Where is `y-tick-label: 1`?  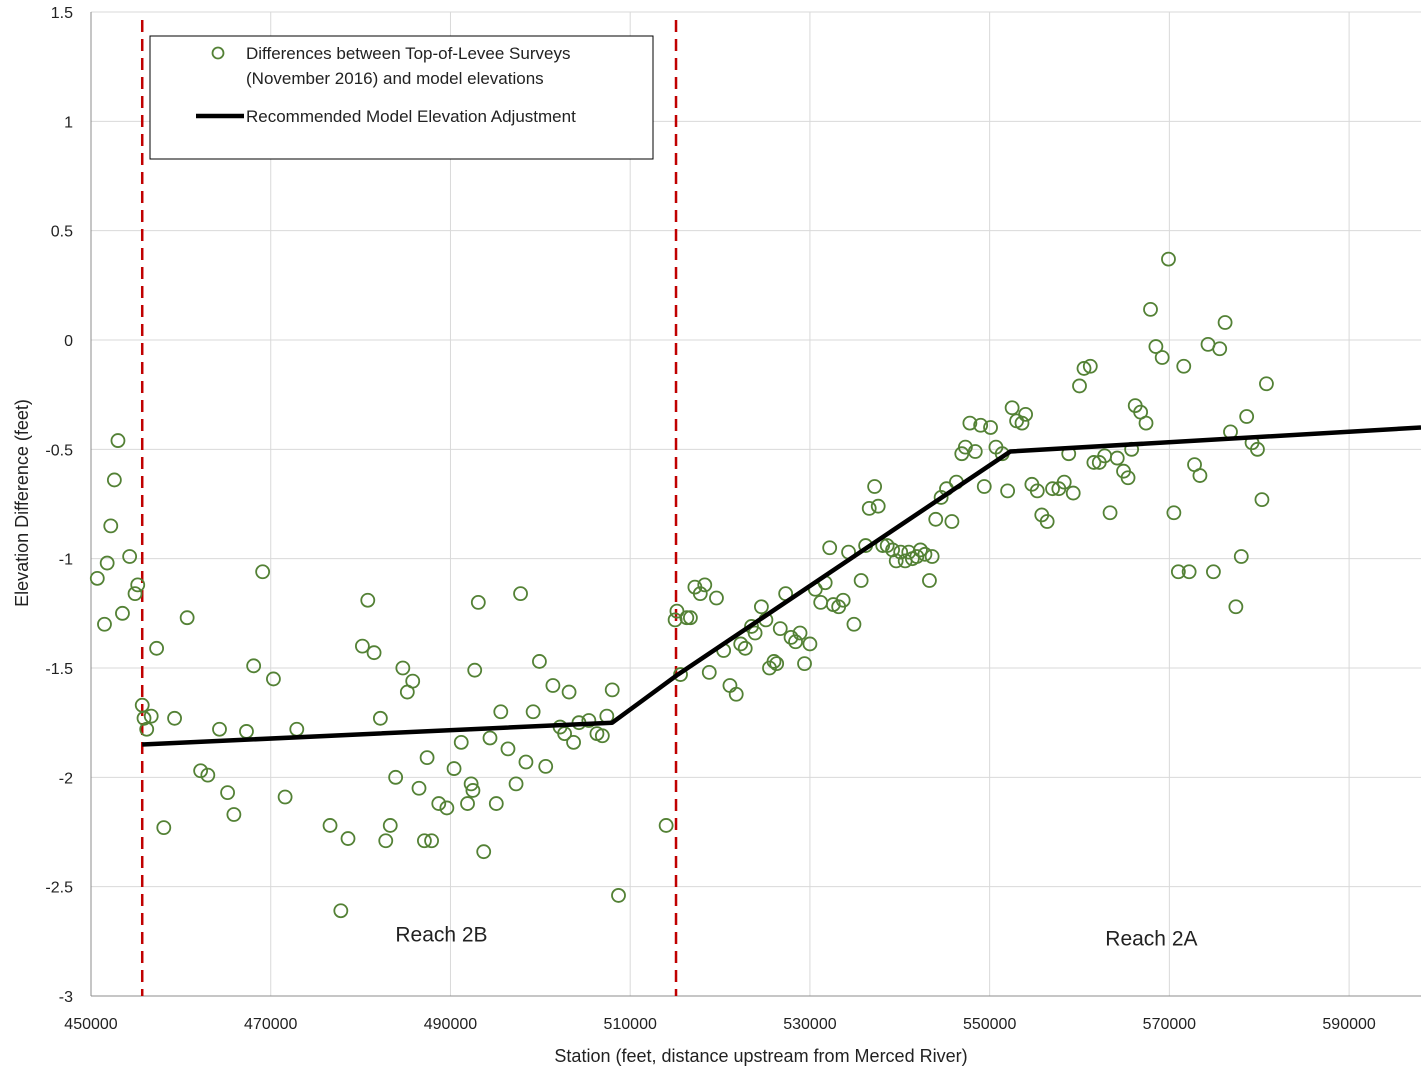
y-tick-label: 1 is located at coordinates (68, 122).